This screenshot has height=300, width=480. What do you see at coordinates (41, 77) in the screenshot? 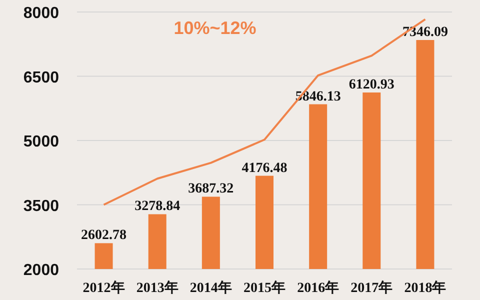
I see `y-tick-label: 6500` at bounding box center [41, 77].